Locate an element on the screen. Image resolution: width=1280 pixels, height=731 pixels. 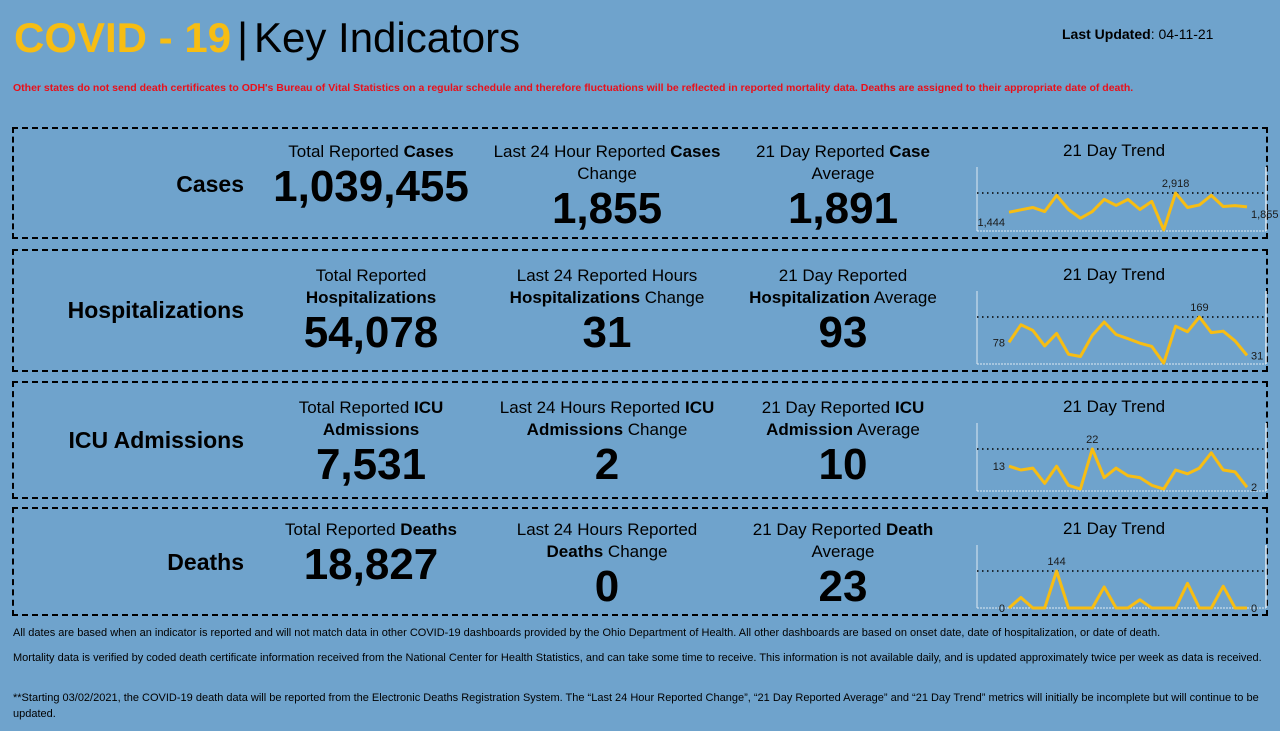
max-label: 22 is located at coordinates (1092, 440).